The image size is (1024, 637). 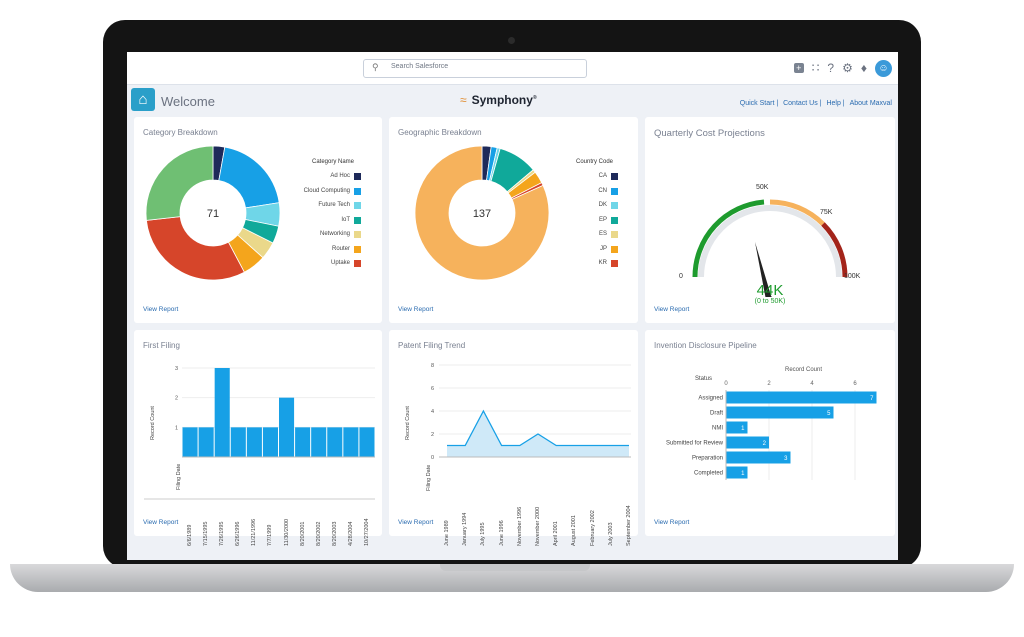 I want to click on gauge-label-min: 0, so click(x=681, y=276).